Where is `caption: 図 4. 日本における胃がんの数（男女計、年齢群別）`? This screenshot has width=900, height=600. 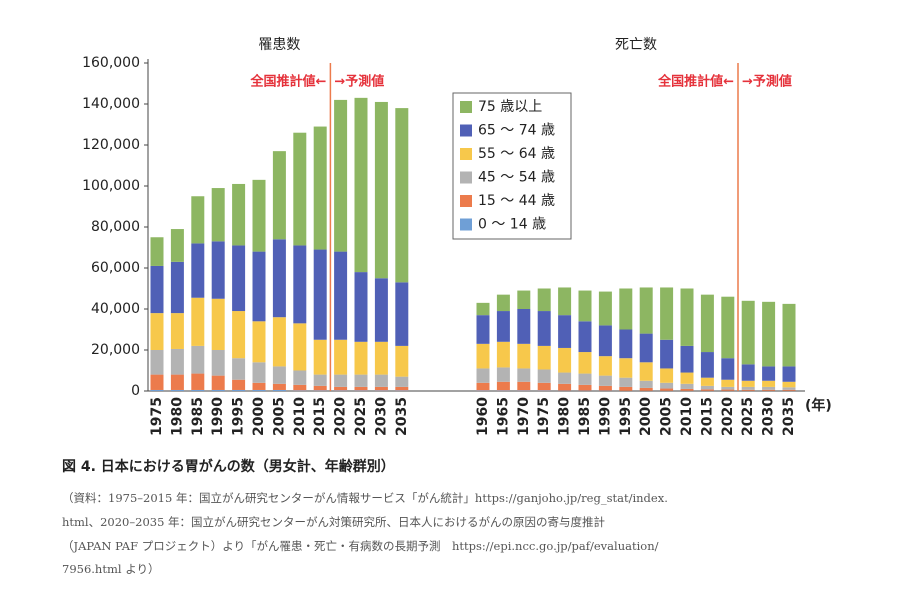 caption: 図 4. 日本における胃がんの数（男女計、年齢群別） is located at coordinates (228, 466).